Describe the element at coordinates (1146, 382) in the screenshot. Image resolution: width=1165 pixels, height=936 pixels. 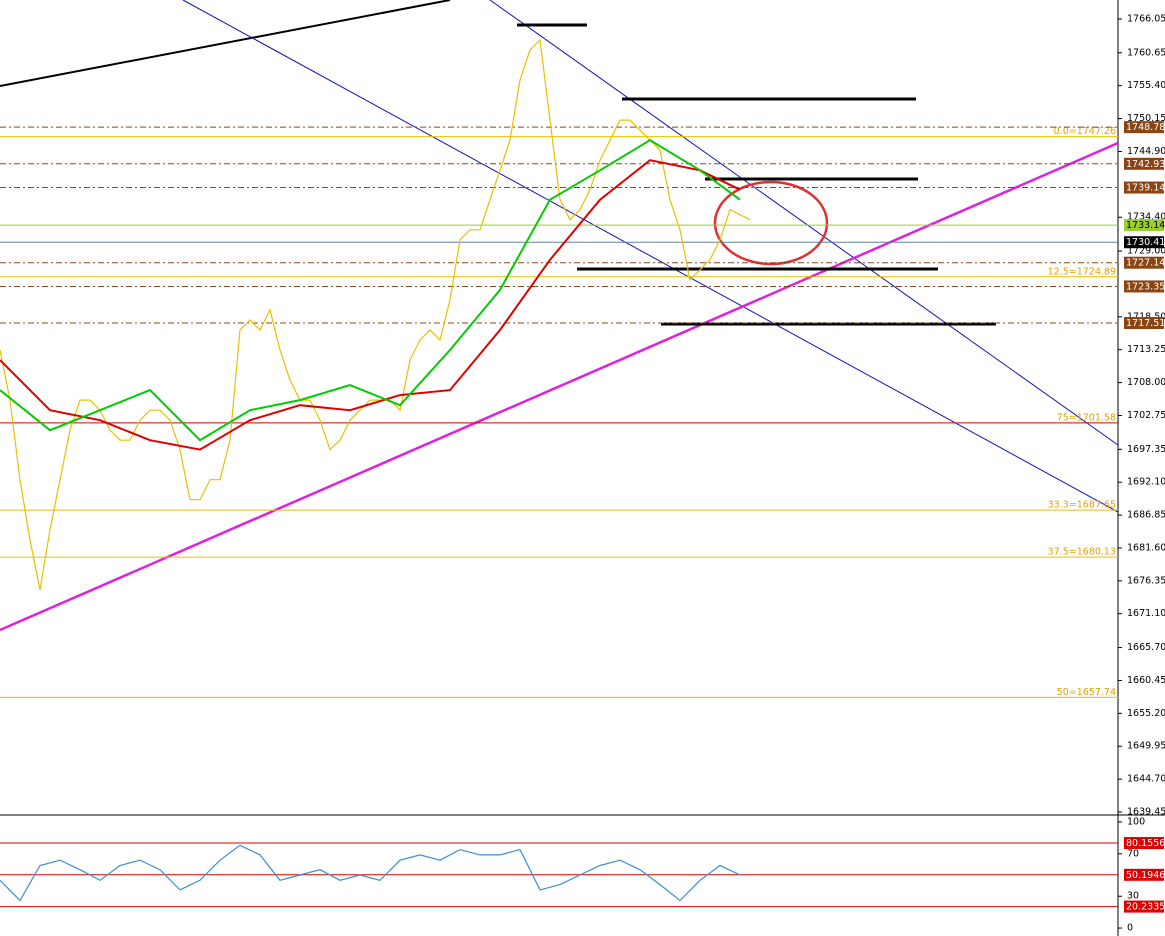
I see `y-tick-label: 1708.00` at that location.